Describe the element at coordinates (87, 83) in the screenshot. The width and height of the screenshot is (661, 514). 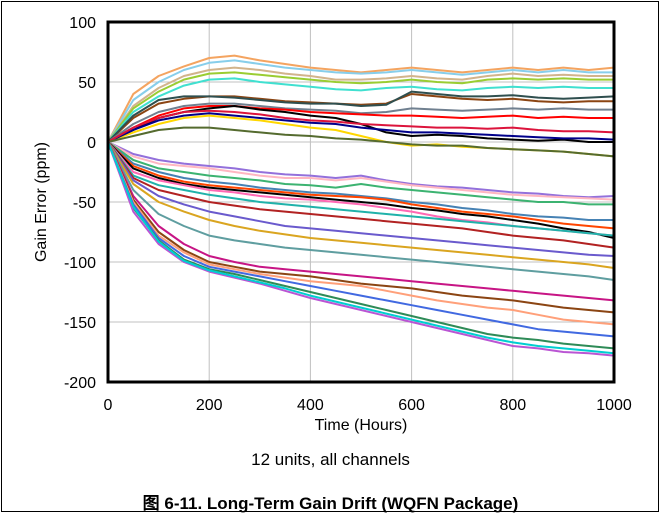
I see `y-tick-label: 50` at that location.